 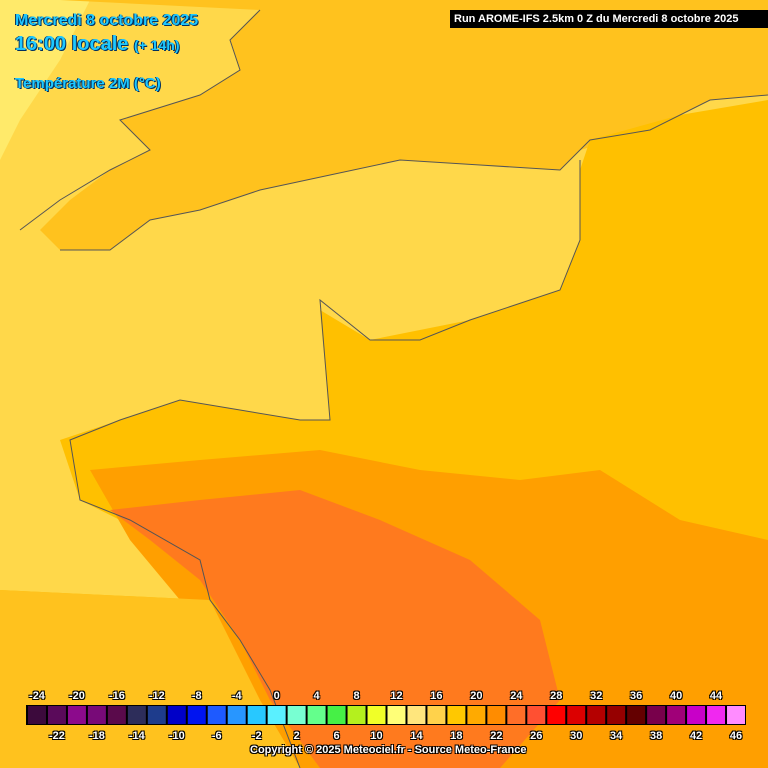 What do you see at coordinates (596, 696) in the screenshot?
I see `legend-label: 32` at bounding box center [596, 696].